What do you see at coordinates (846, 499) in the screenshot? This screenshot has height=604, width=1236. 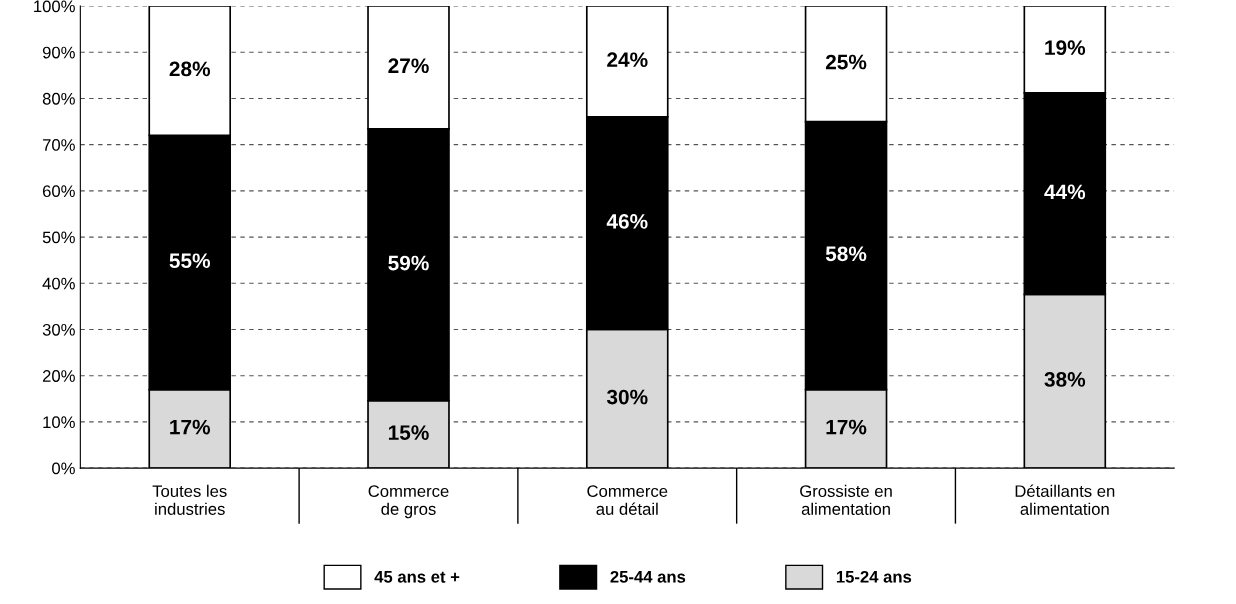 I see `x-tick-label: Grossiste en alimentation` at bounding box center [846, 499].